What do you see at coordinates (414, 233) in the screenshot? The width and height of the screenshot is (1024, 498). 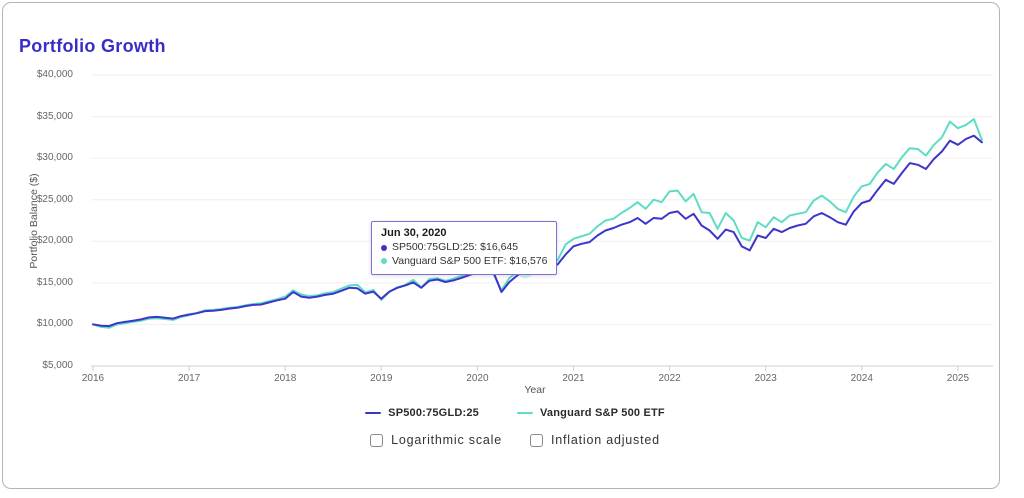 I see `tooltip-date: Jun 30, 2020` at bounding box center [414, 233].